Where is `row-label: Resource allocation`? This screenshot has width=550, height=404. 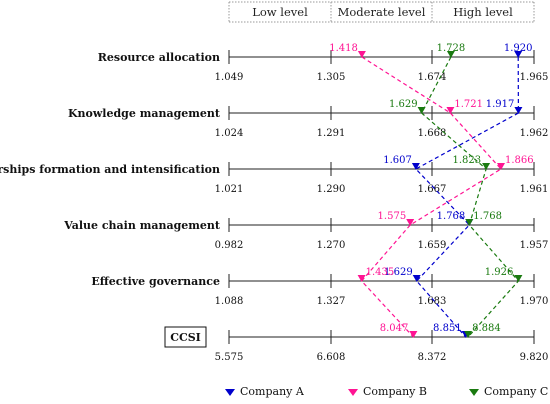
row-label: Resource allocation is located at coordinates (159, 57).